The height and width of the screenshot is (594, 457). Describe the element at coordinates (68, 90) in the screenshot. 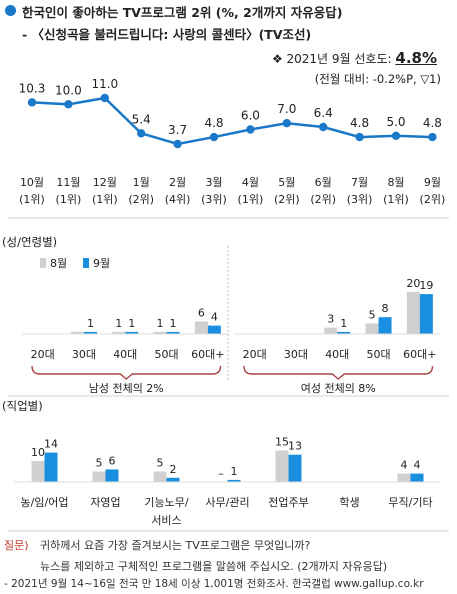

I see `value-label-1: 10.0` at that location.